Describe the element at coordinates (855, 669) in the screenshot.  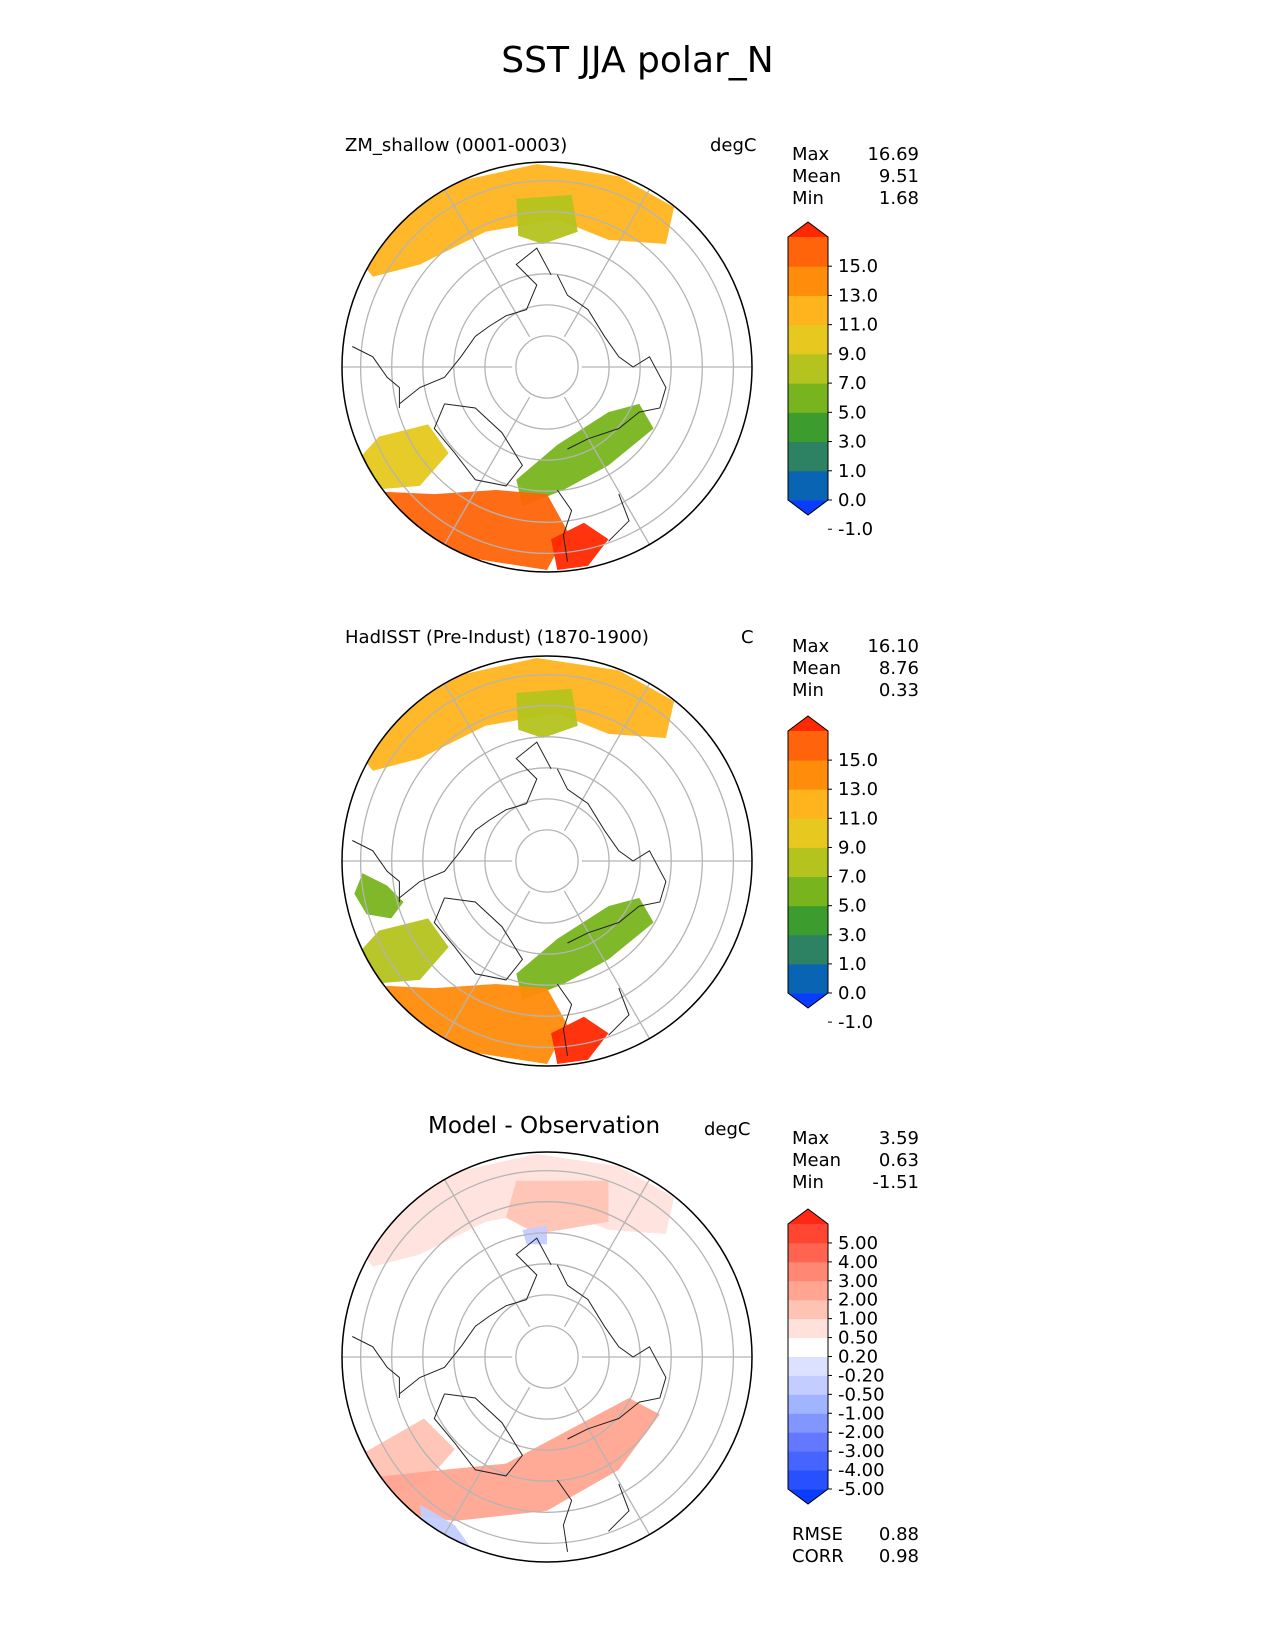
I see `panel-2-stat-mean: Mean 8.76` at that location.